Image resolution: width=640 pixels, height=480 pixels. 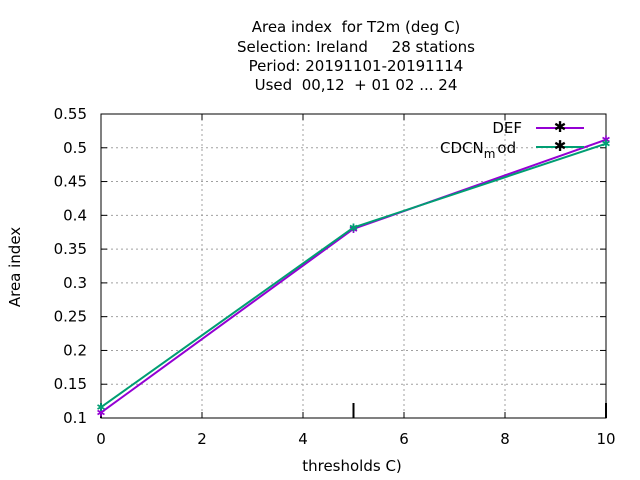 What do you see at coordinates (352, 466) in the screenshot?
I see `x-axis-label: thresholds C)` at bounding box center [352, 466].